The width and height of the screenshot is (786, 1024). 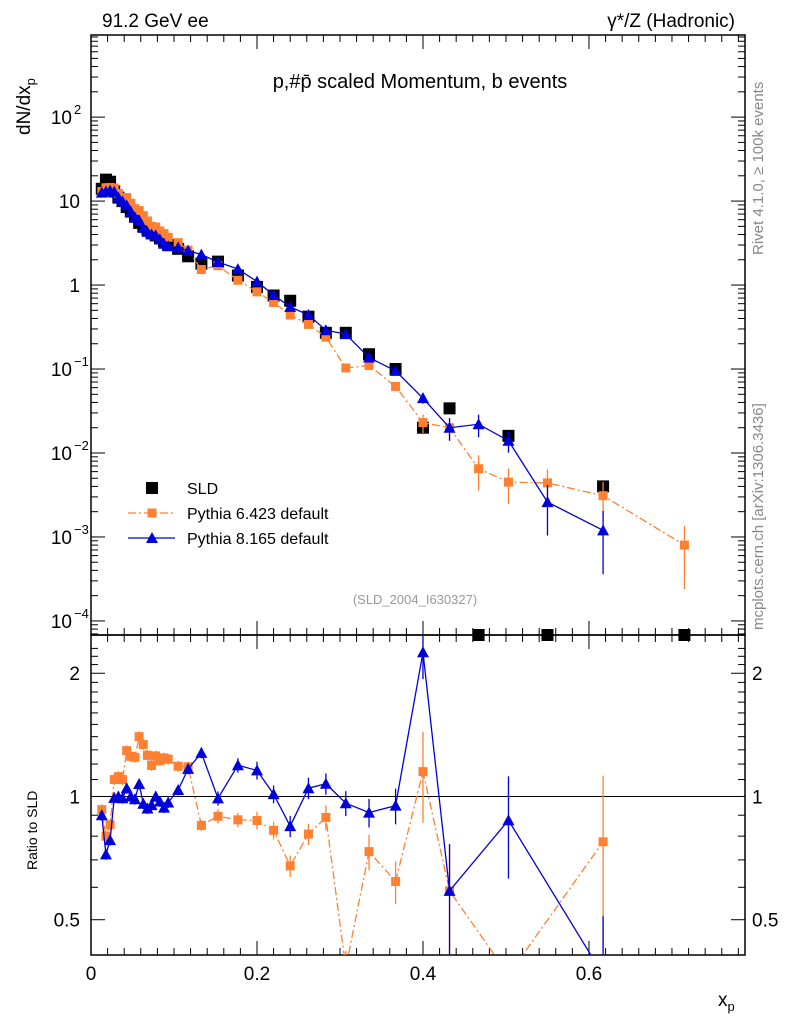 What do you see at coordinates (81, 445) in the screenshot?
I see `y-tick-exponent: −2` at bounding box center [81, 445].